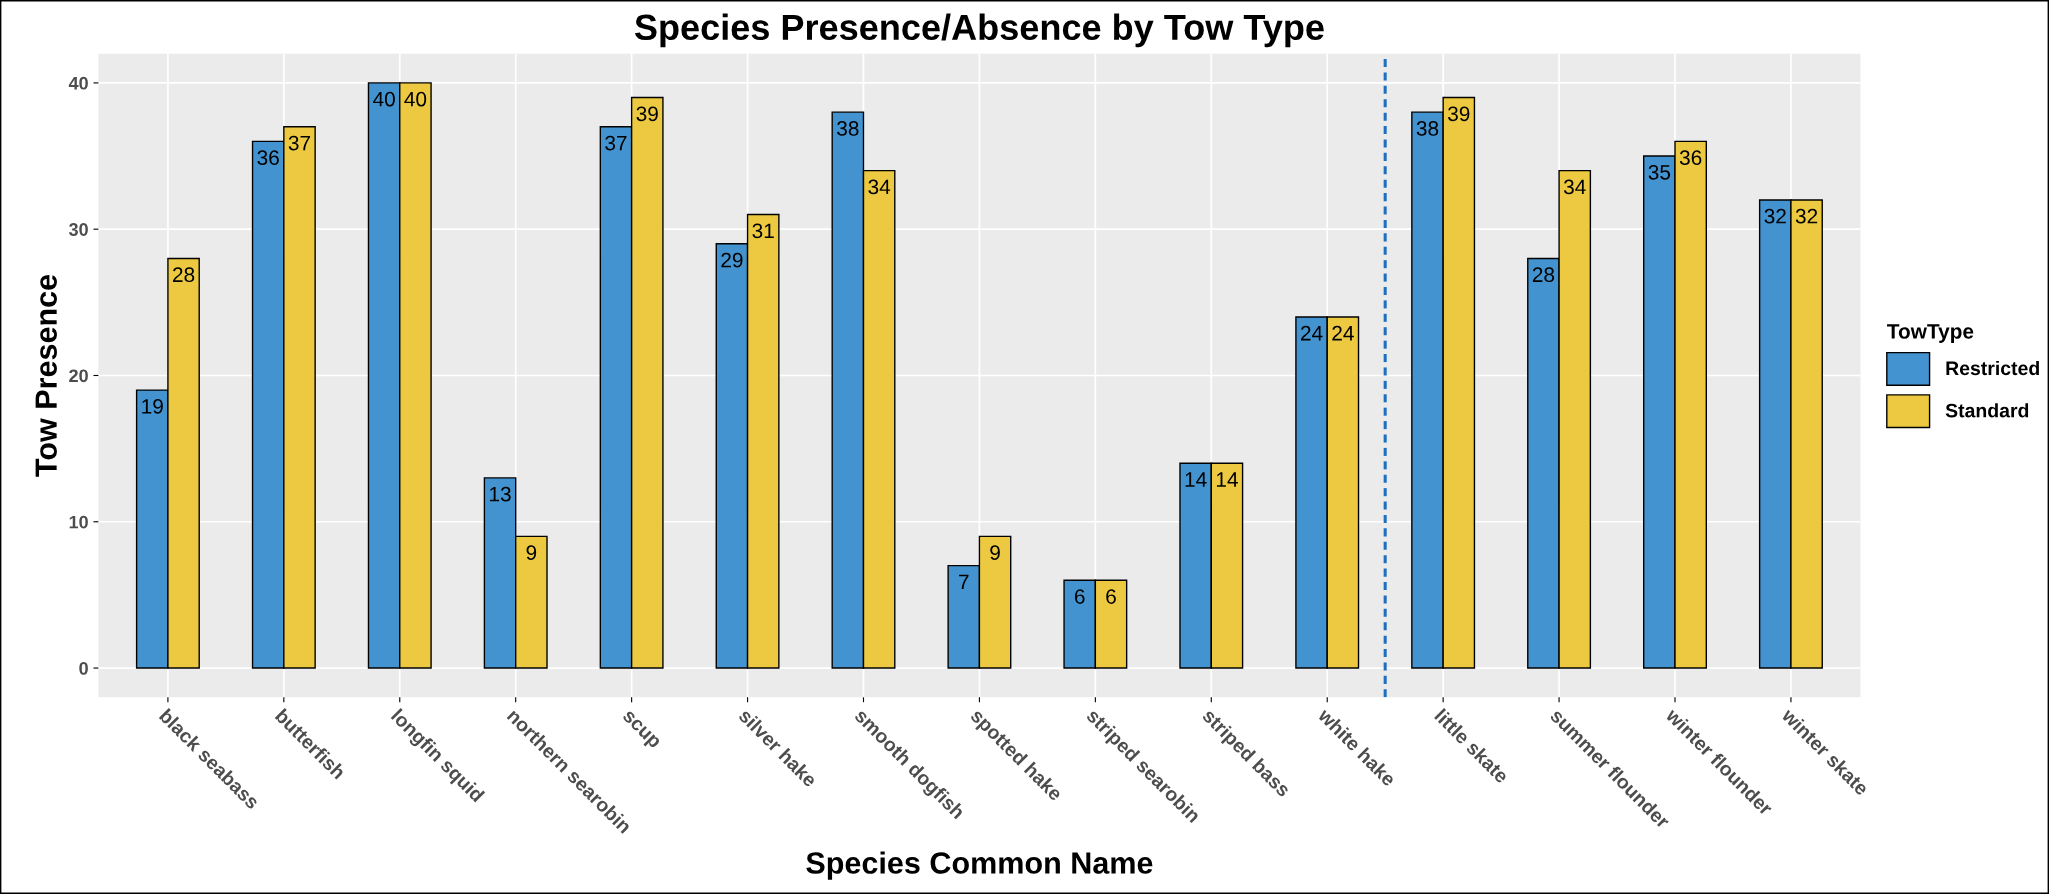  What do you see at coordinates (152, 406) in the screenshot?
I see `data-label: 19` at bounding box center [152, 406].